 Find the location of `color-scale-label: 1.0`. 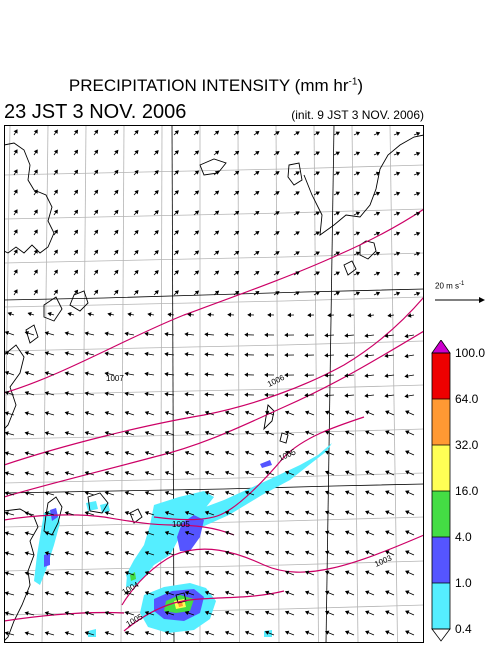

color-scale-label: 1.0 is located at coordinates (463, 583).